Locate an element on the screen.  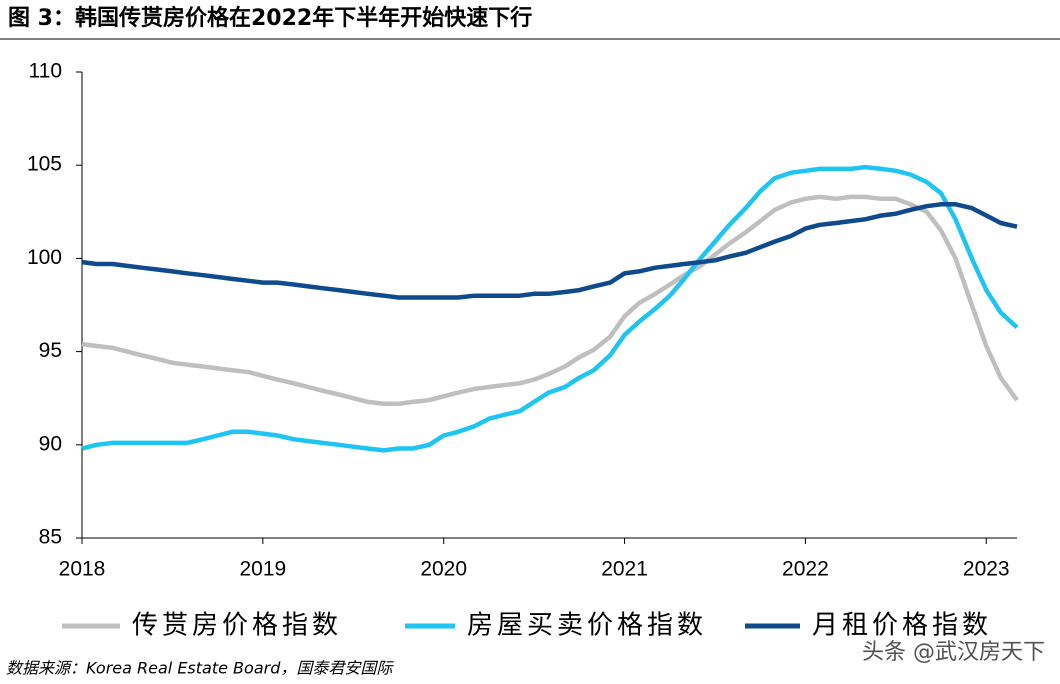
y-tick-label: 90 is located at coordinates (50, 443).